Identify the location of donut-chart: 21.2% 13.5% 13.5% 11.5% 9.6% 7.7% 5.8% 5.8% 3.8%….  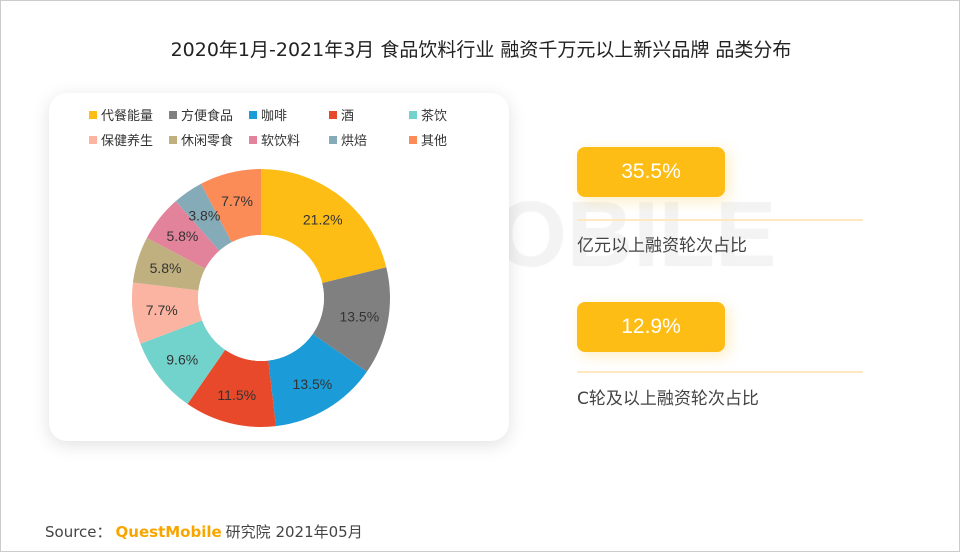
(261, 298).